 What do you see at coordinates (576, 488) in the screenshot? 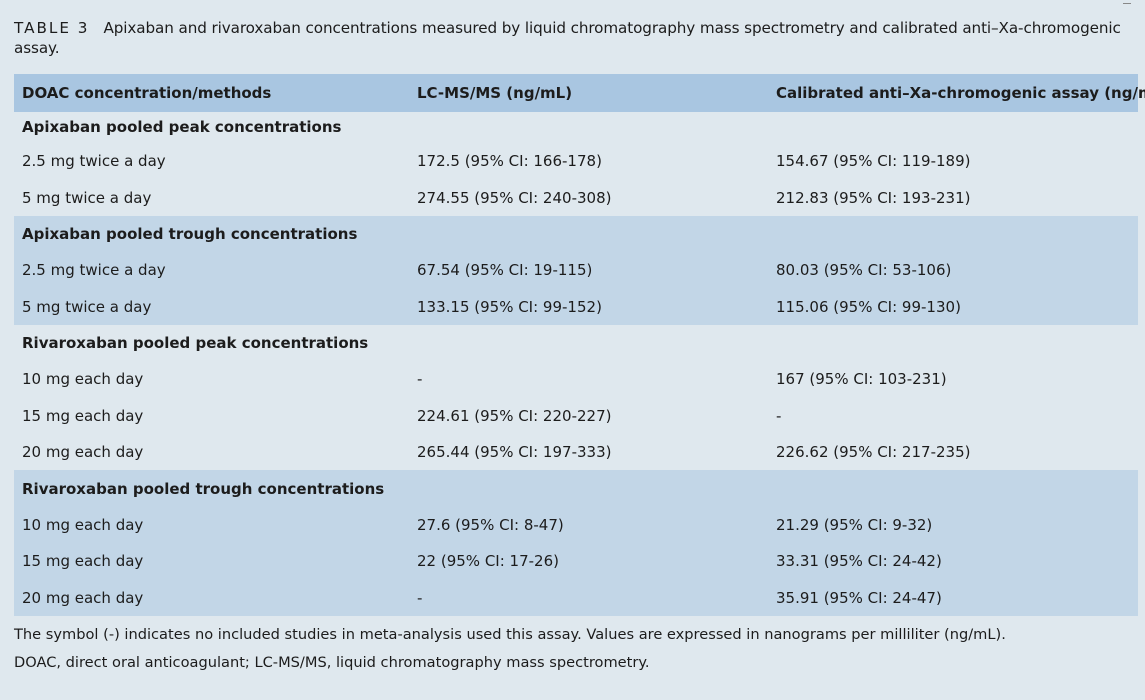
I see `section-row: Rivaroxaban pooled trough concentrations` at bounding box center [576, 488].